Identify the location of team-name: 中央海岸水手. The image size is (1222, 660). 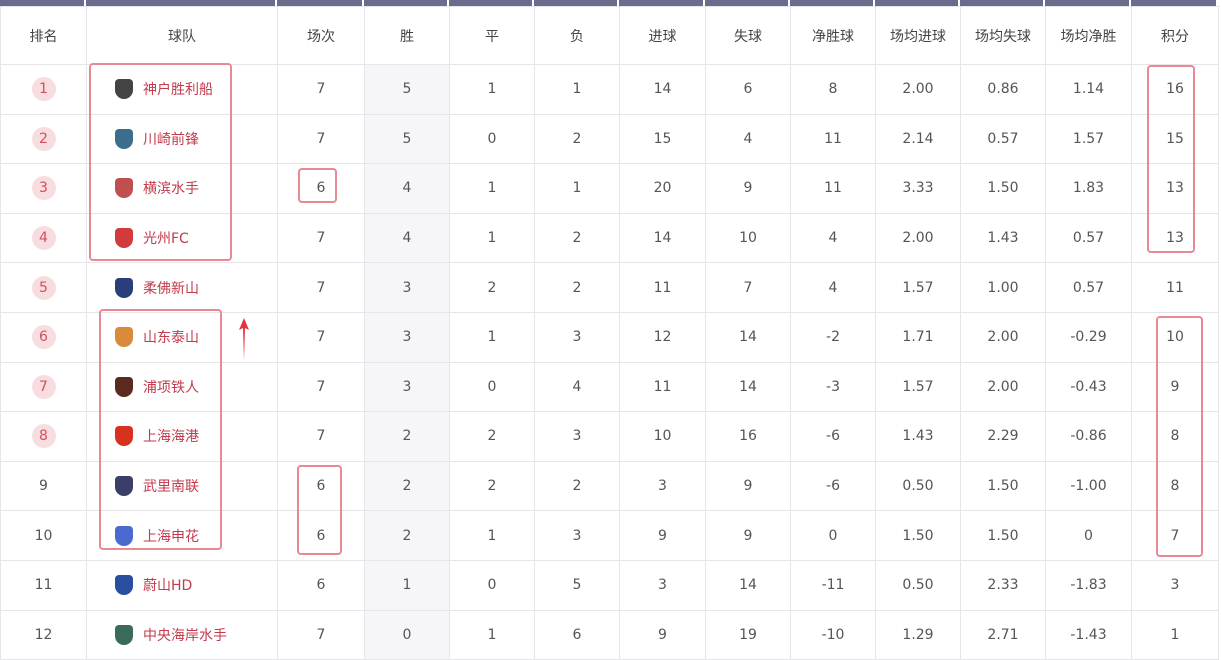
(185, 635).